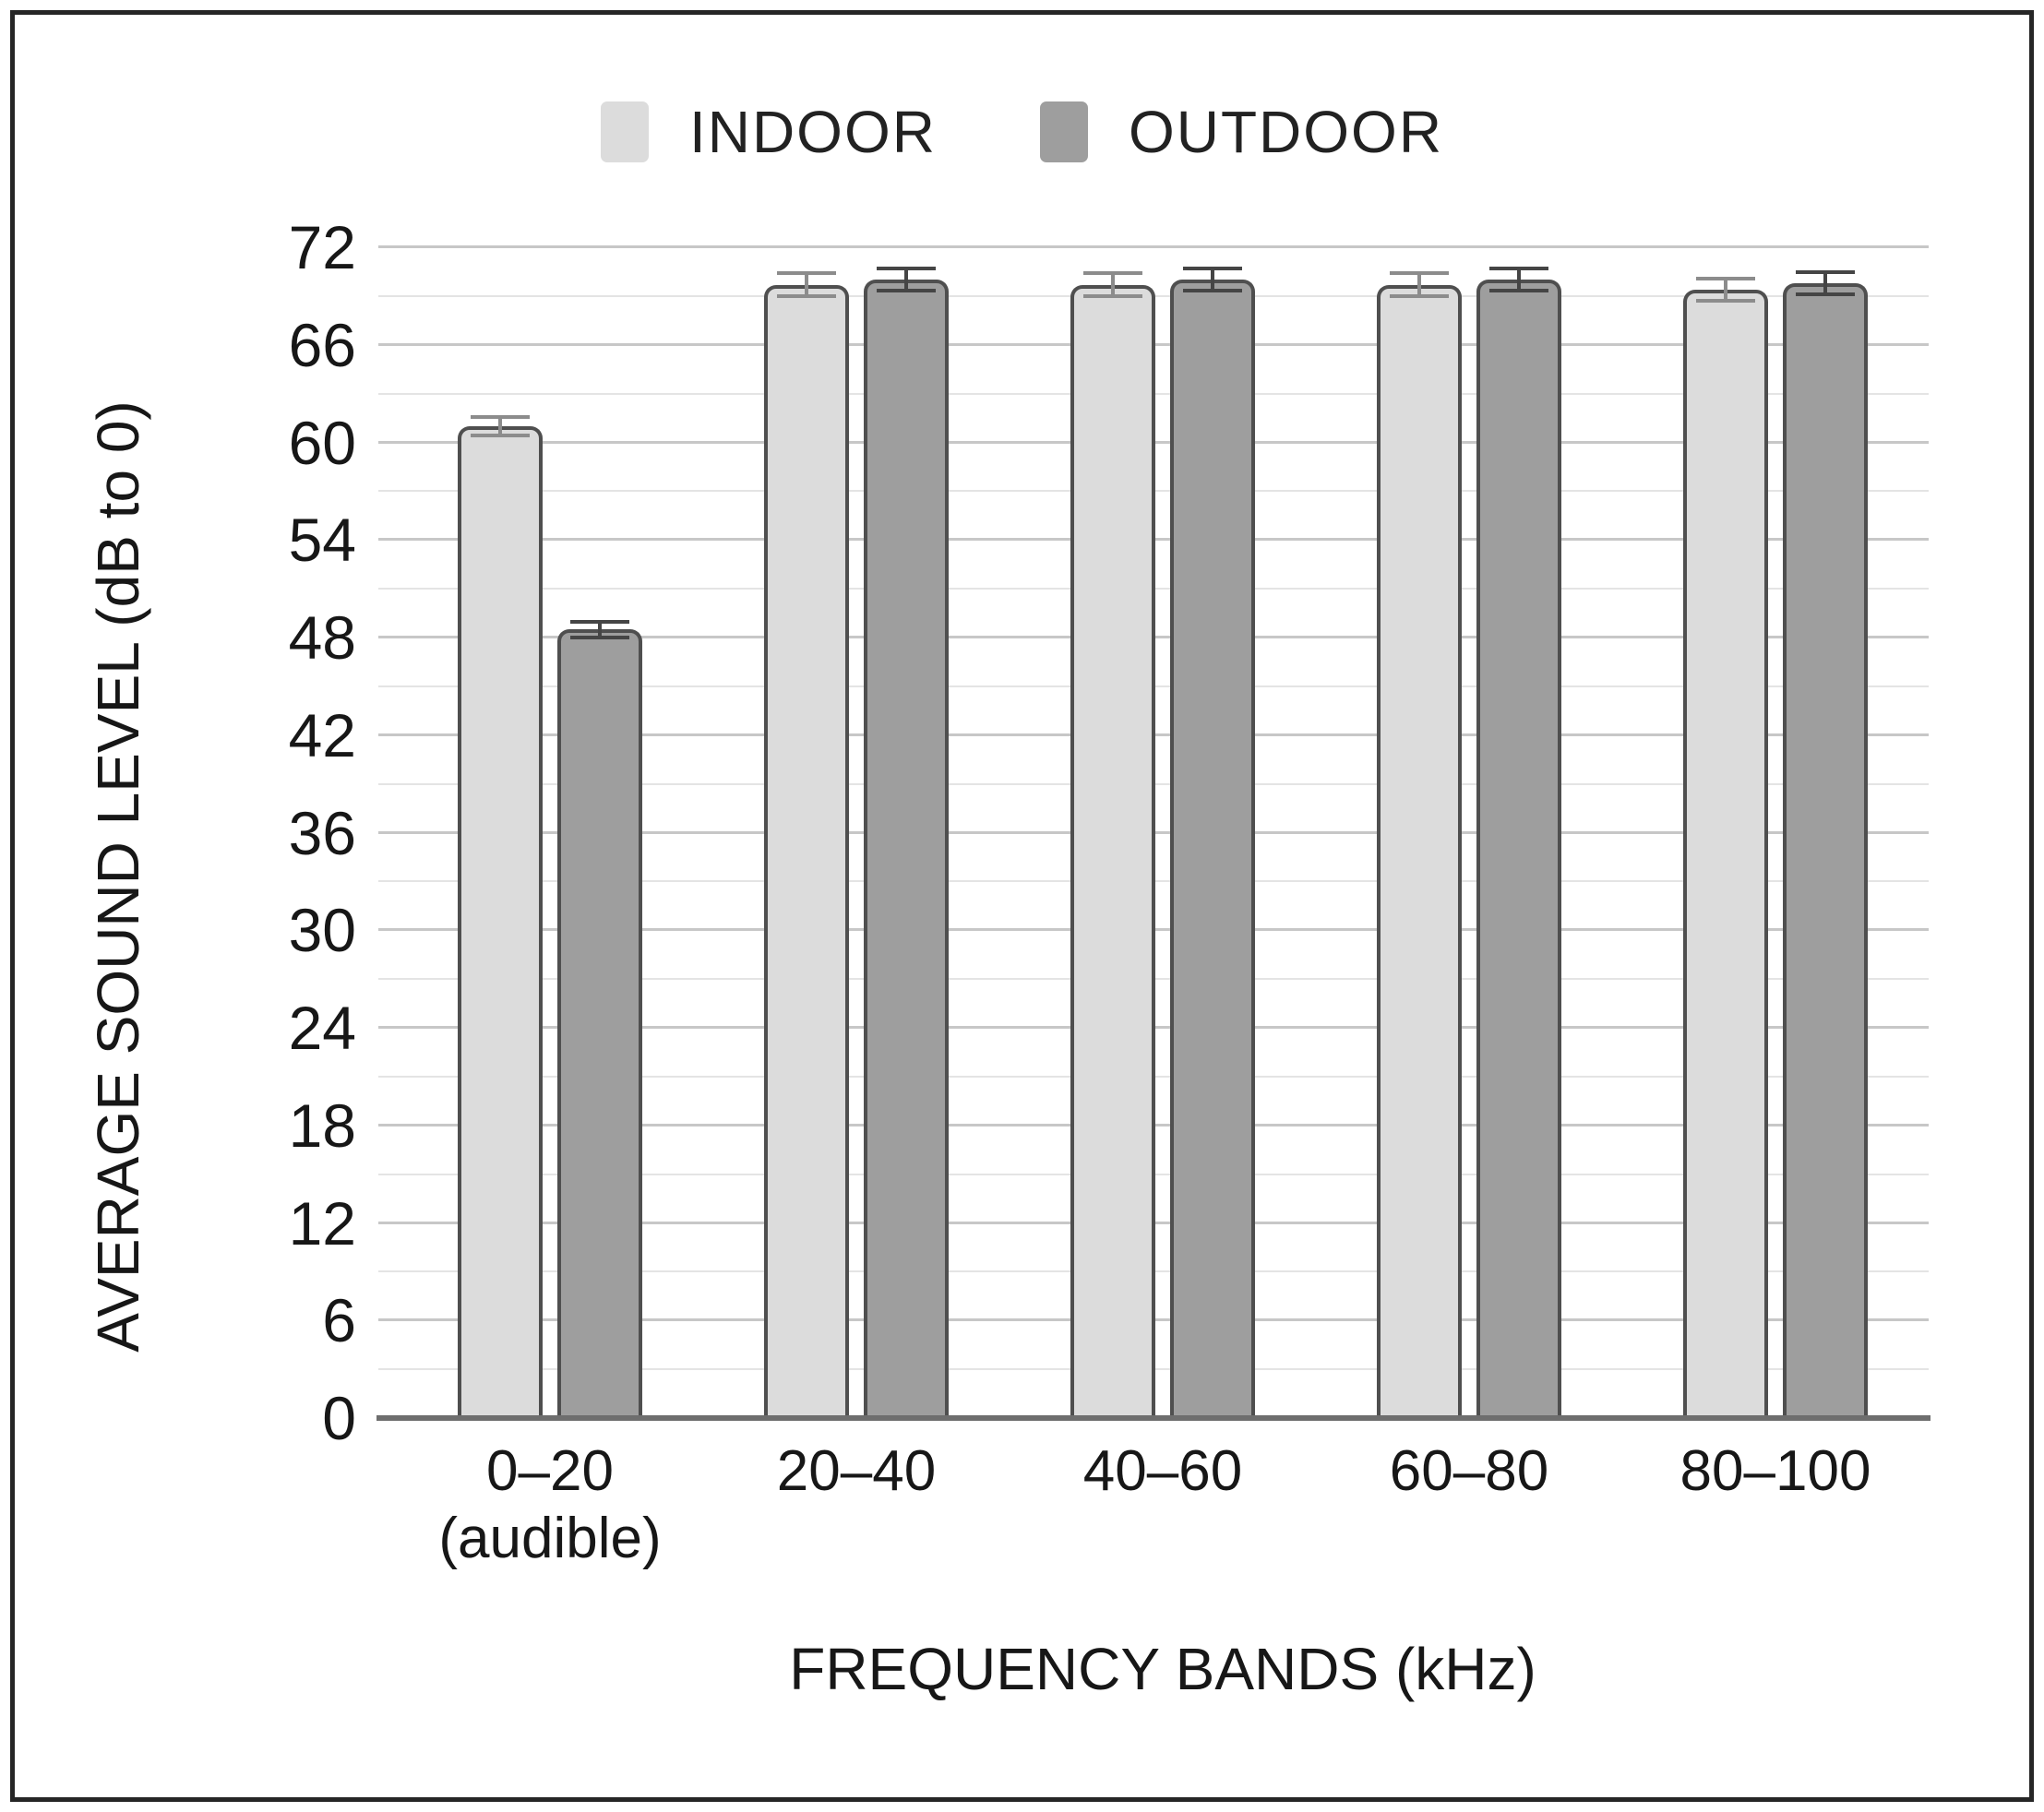  What do you see at coordinates (339, 1320) in the screenshot?
I see `y-tick-label: 6` at bounding box center [339, 1320].